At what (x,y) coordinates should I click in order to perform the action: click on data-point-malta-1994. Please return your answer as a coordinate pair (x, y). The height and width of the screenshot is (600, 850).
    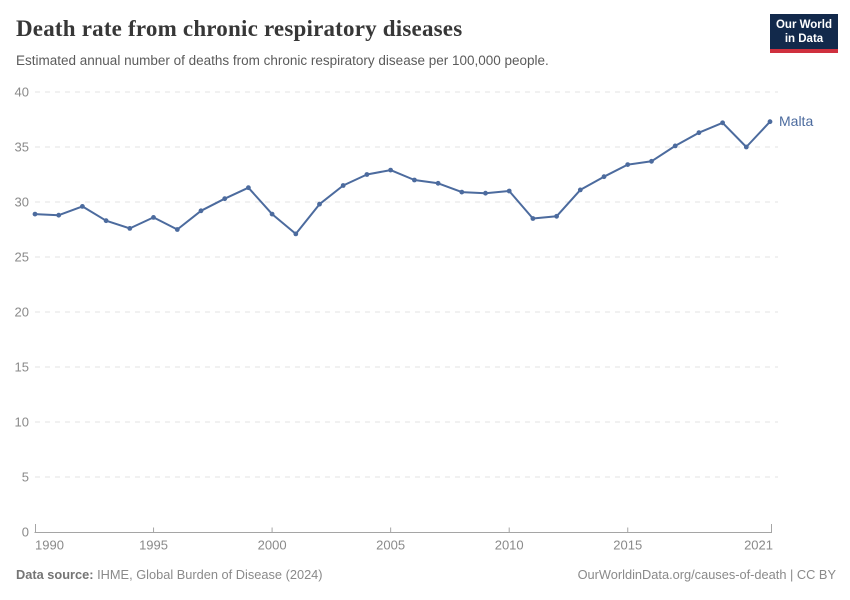
    Looking at the image, I should click on (130, 228).